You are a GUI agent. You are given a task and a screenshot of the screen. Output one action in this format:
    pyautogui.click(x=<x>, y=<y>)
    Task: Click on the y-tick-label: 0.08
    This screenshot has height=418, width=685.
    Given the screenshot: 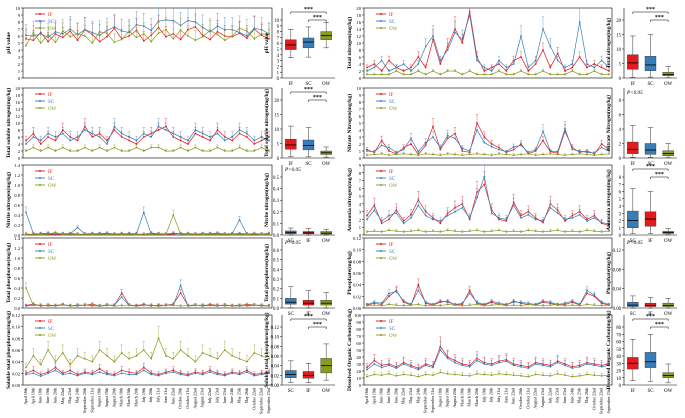 What is the action you would take?
    pyautogui.click(x=617, y=270)
    